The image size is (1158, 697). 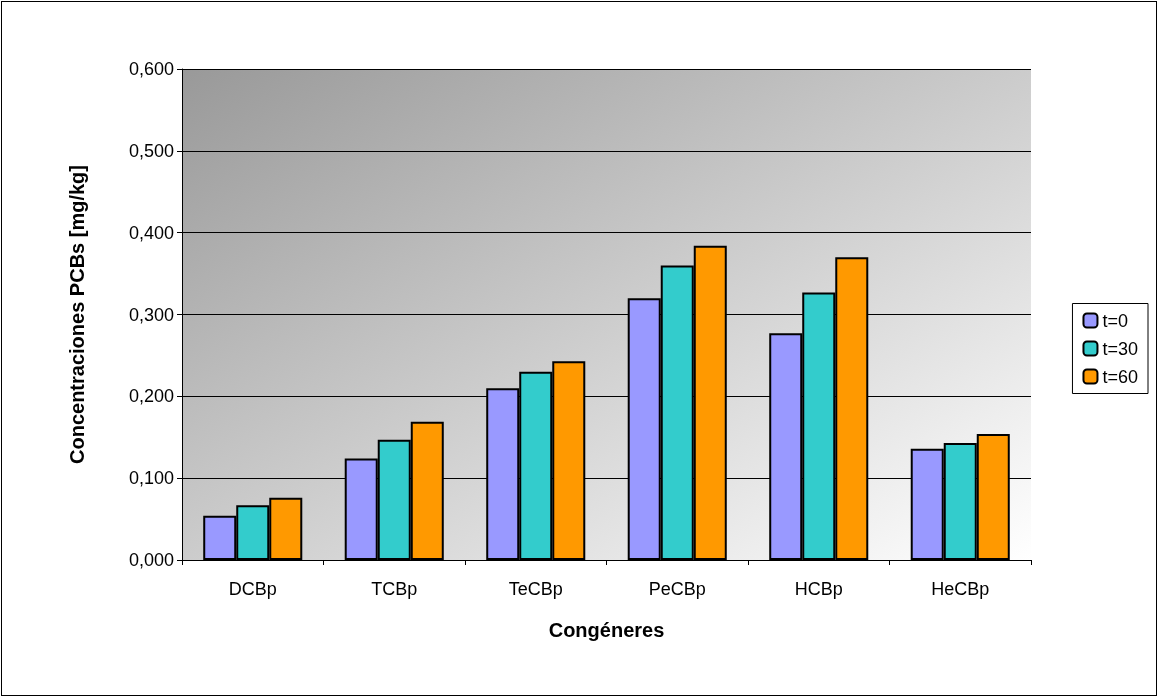 What do you see at coordinates (960, 589) in the screenshot?
I see `x-tick-label: HeCBp` at bounding box center [960, 589].